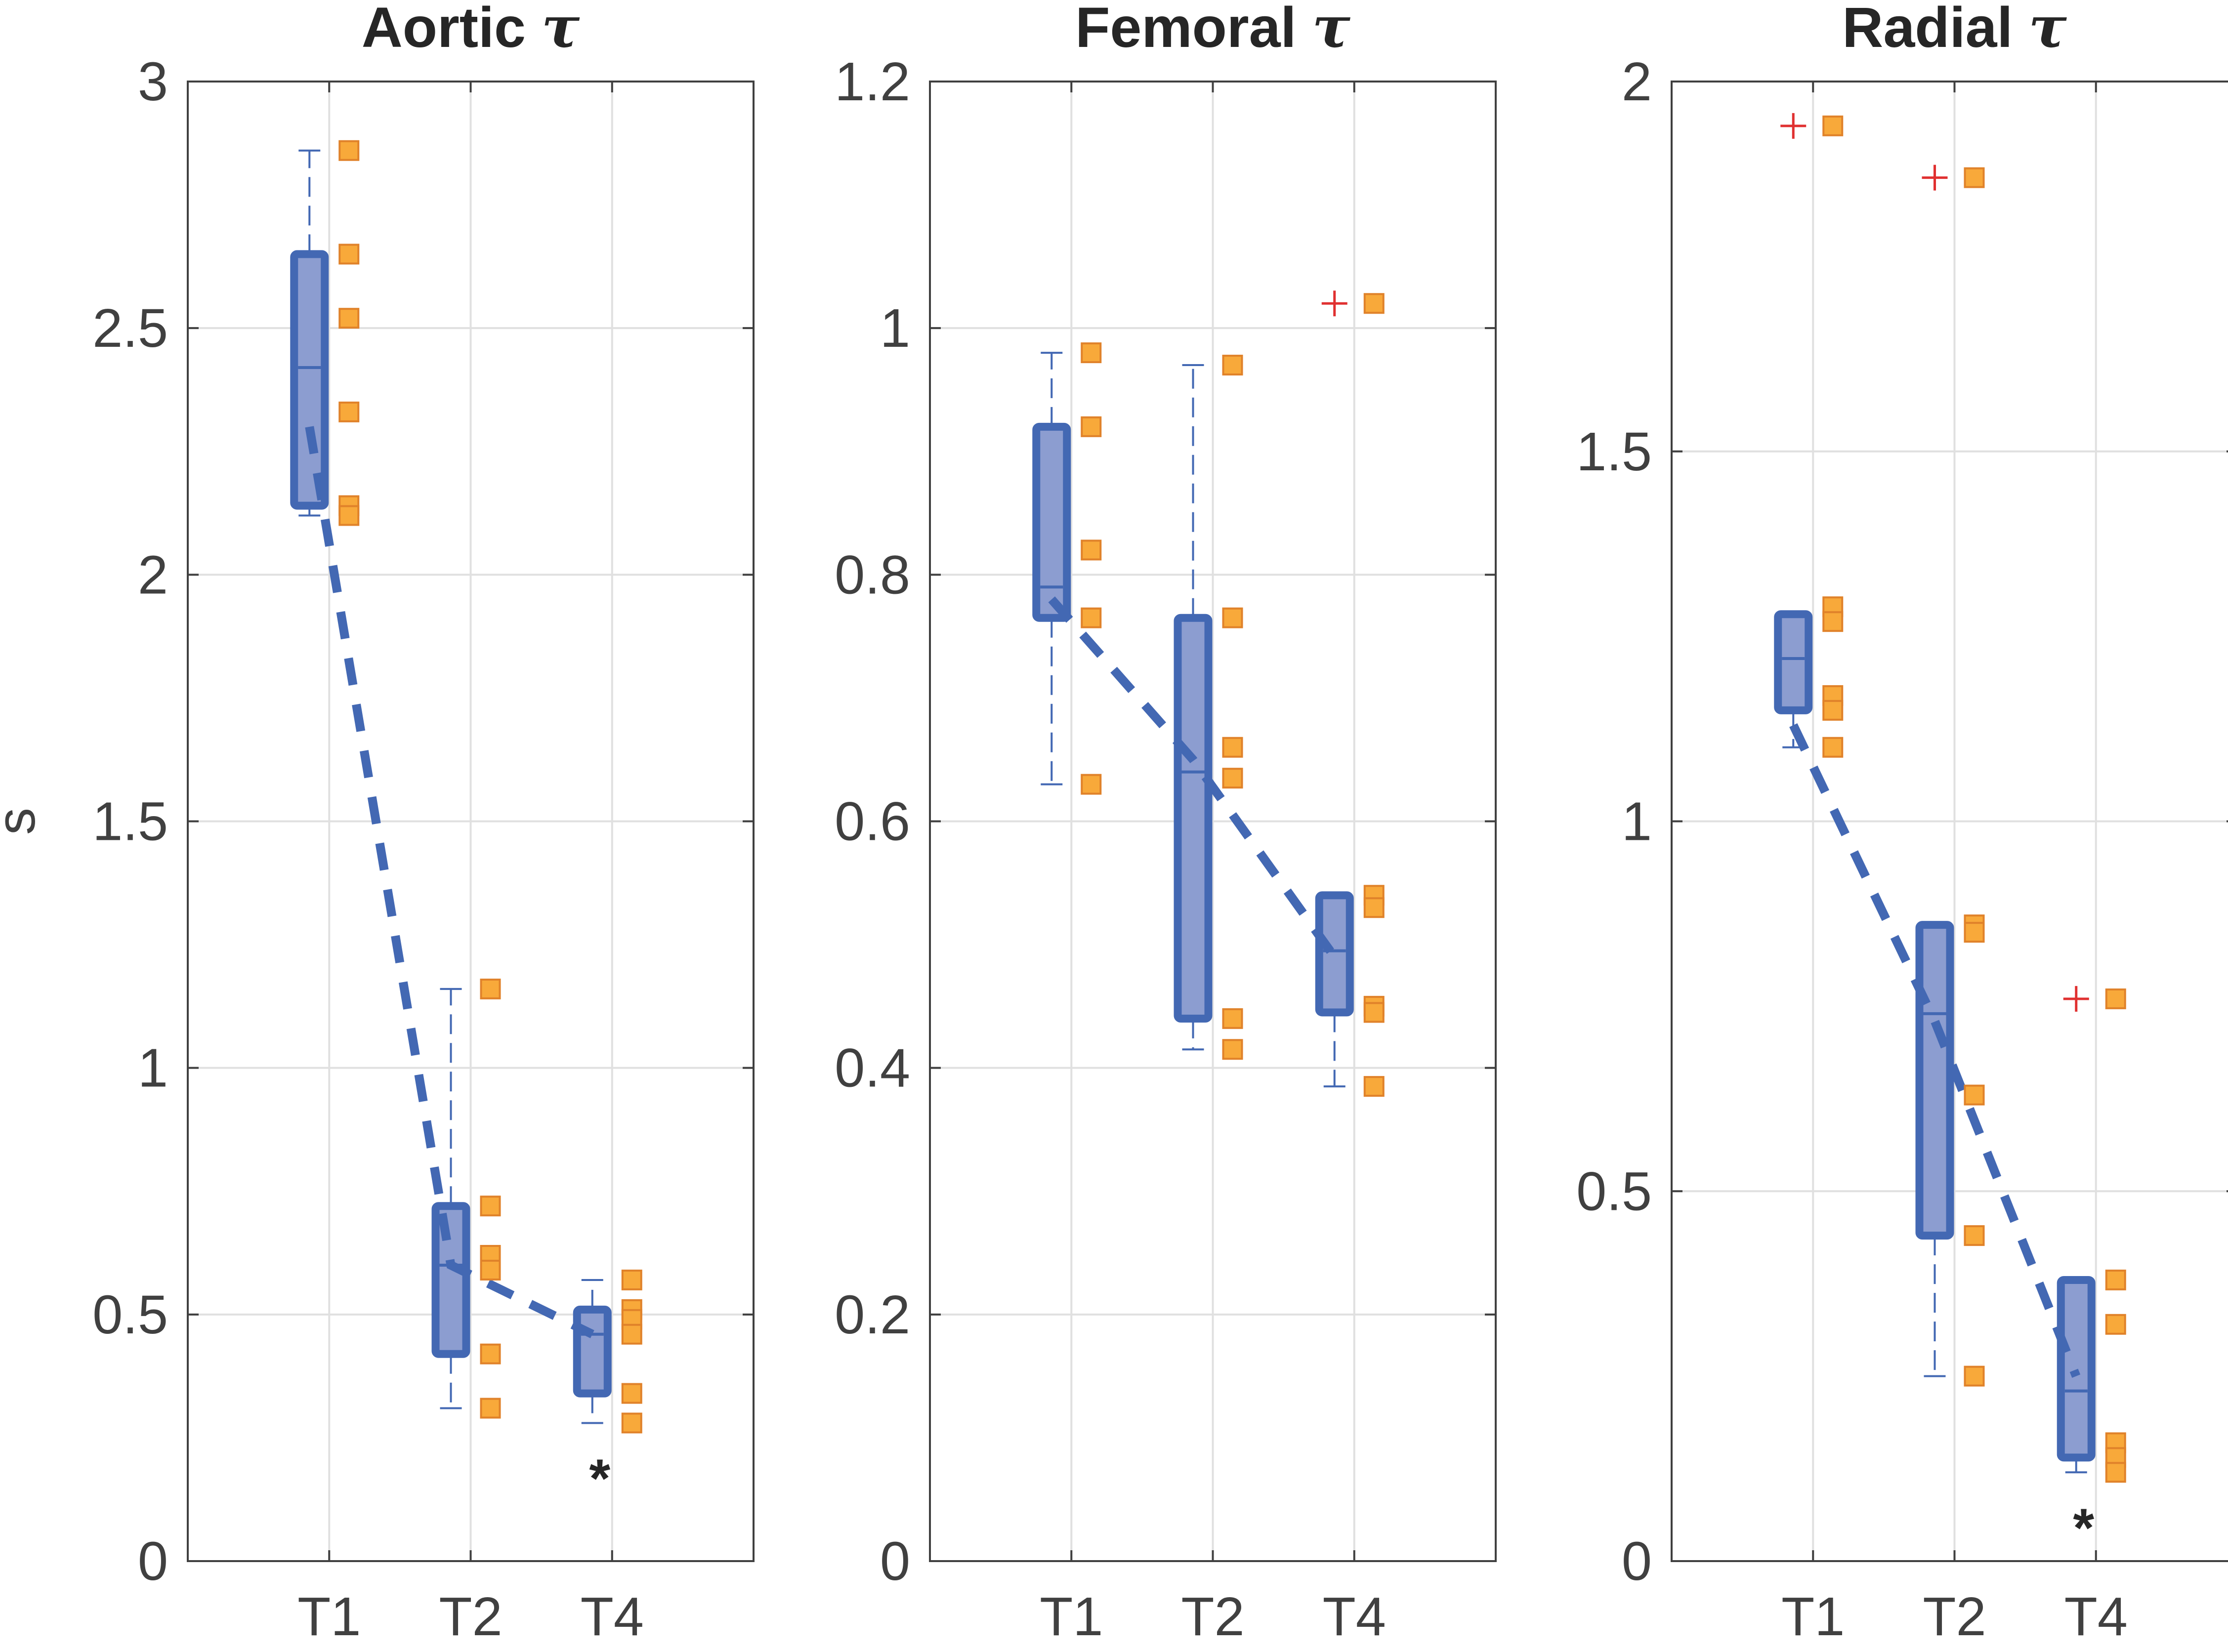  What do you see at coordinates (471, 30) in the screenshot?
I see `chart-title: Aortic τ` at bounding box center [471, 30].